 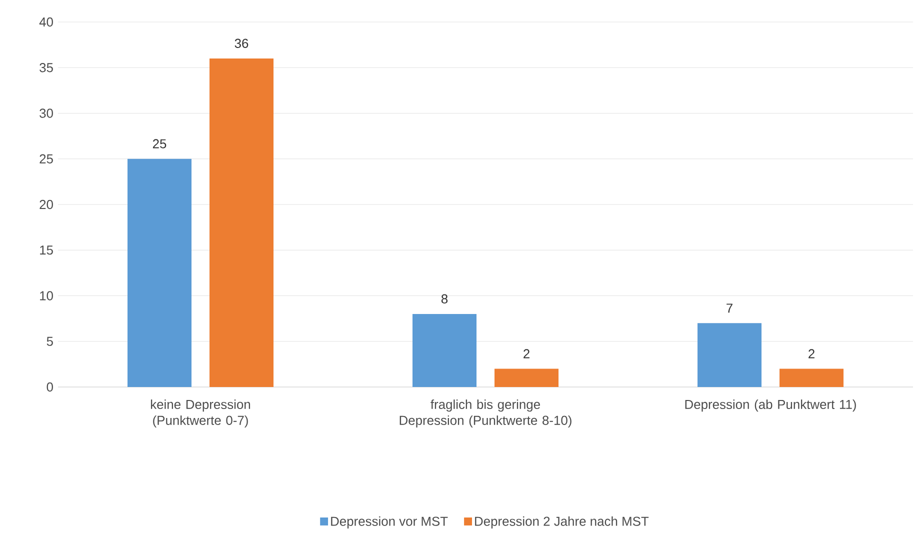 I want to click on x-tick-label: keine Depression (Punktwerte 0-7), so click(x=200, y=414).